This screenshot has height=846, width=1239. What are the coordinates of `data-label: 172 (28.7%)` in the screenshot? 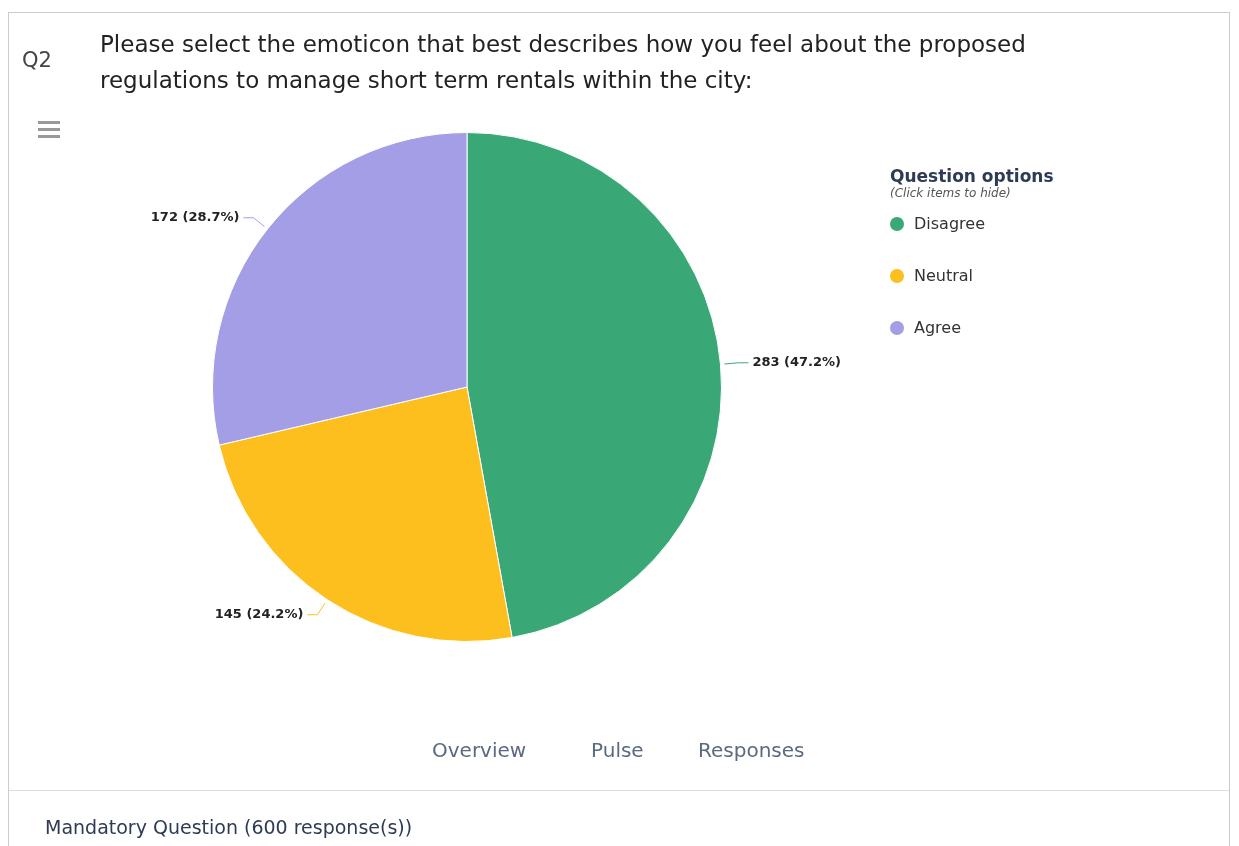 It's located at (195, 217).